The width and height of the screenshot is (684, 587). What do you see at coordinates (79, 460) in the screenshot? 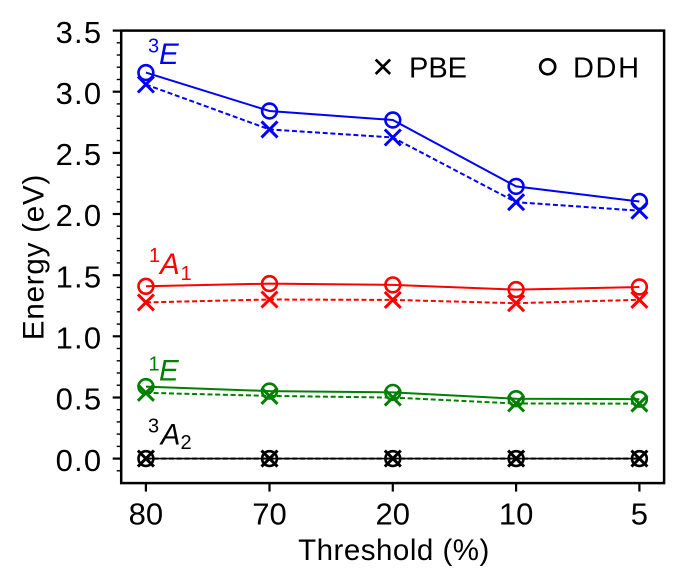
I see `svg-text: 0.0` at bounding box center [79, 460].